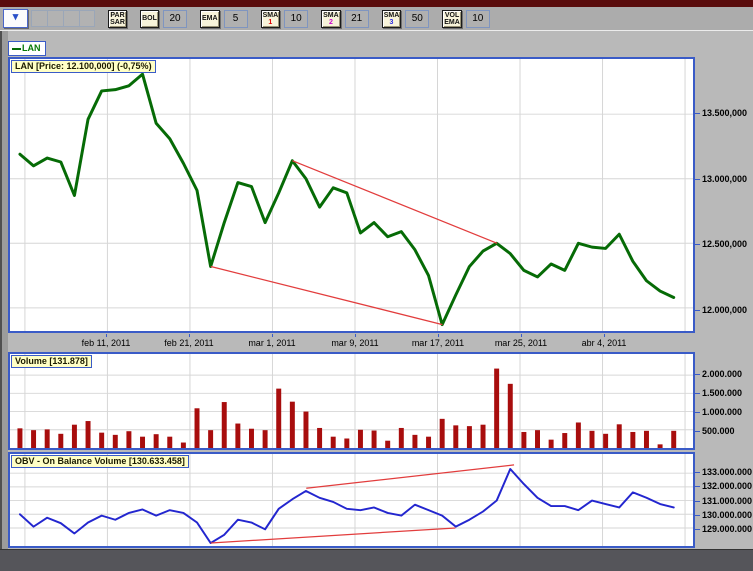 Image resolution: width=753 pixels, height=571 pixels. What do you see at coordinates (355, 343) in the screenshot?
I see `x-axis-label: mar 9, 2011` at bounding box center [355, 343].